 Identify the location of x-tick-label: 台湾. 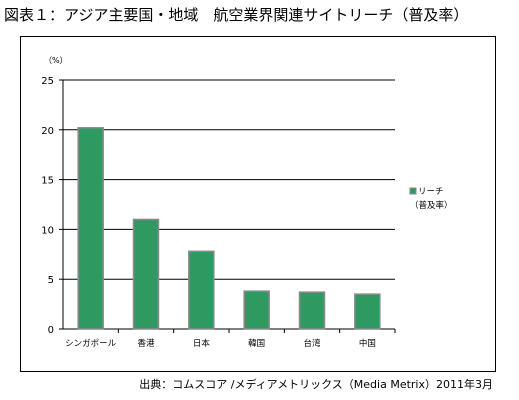
(312, 343).